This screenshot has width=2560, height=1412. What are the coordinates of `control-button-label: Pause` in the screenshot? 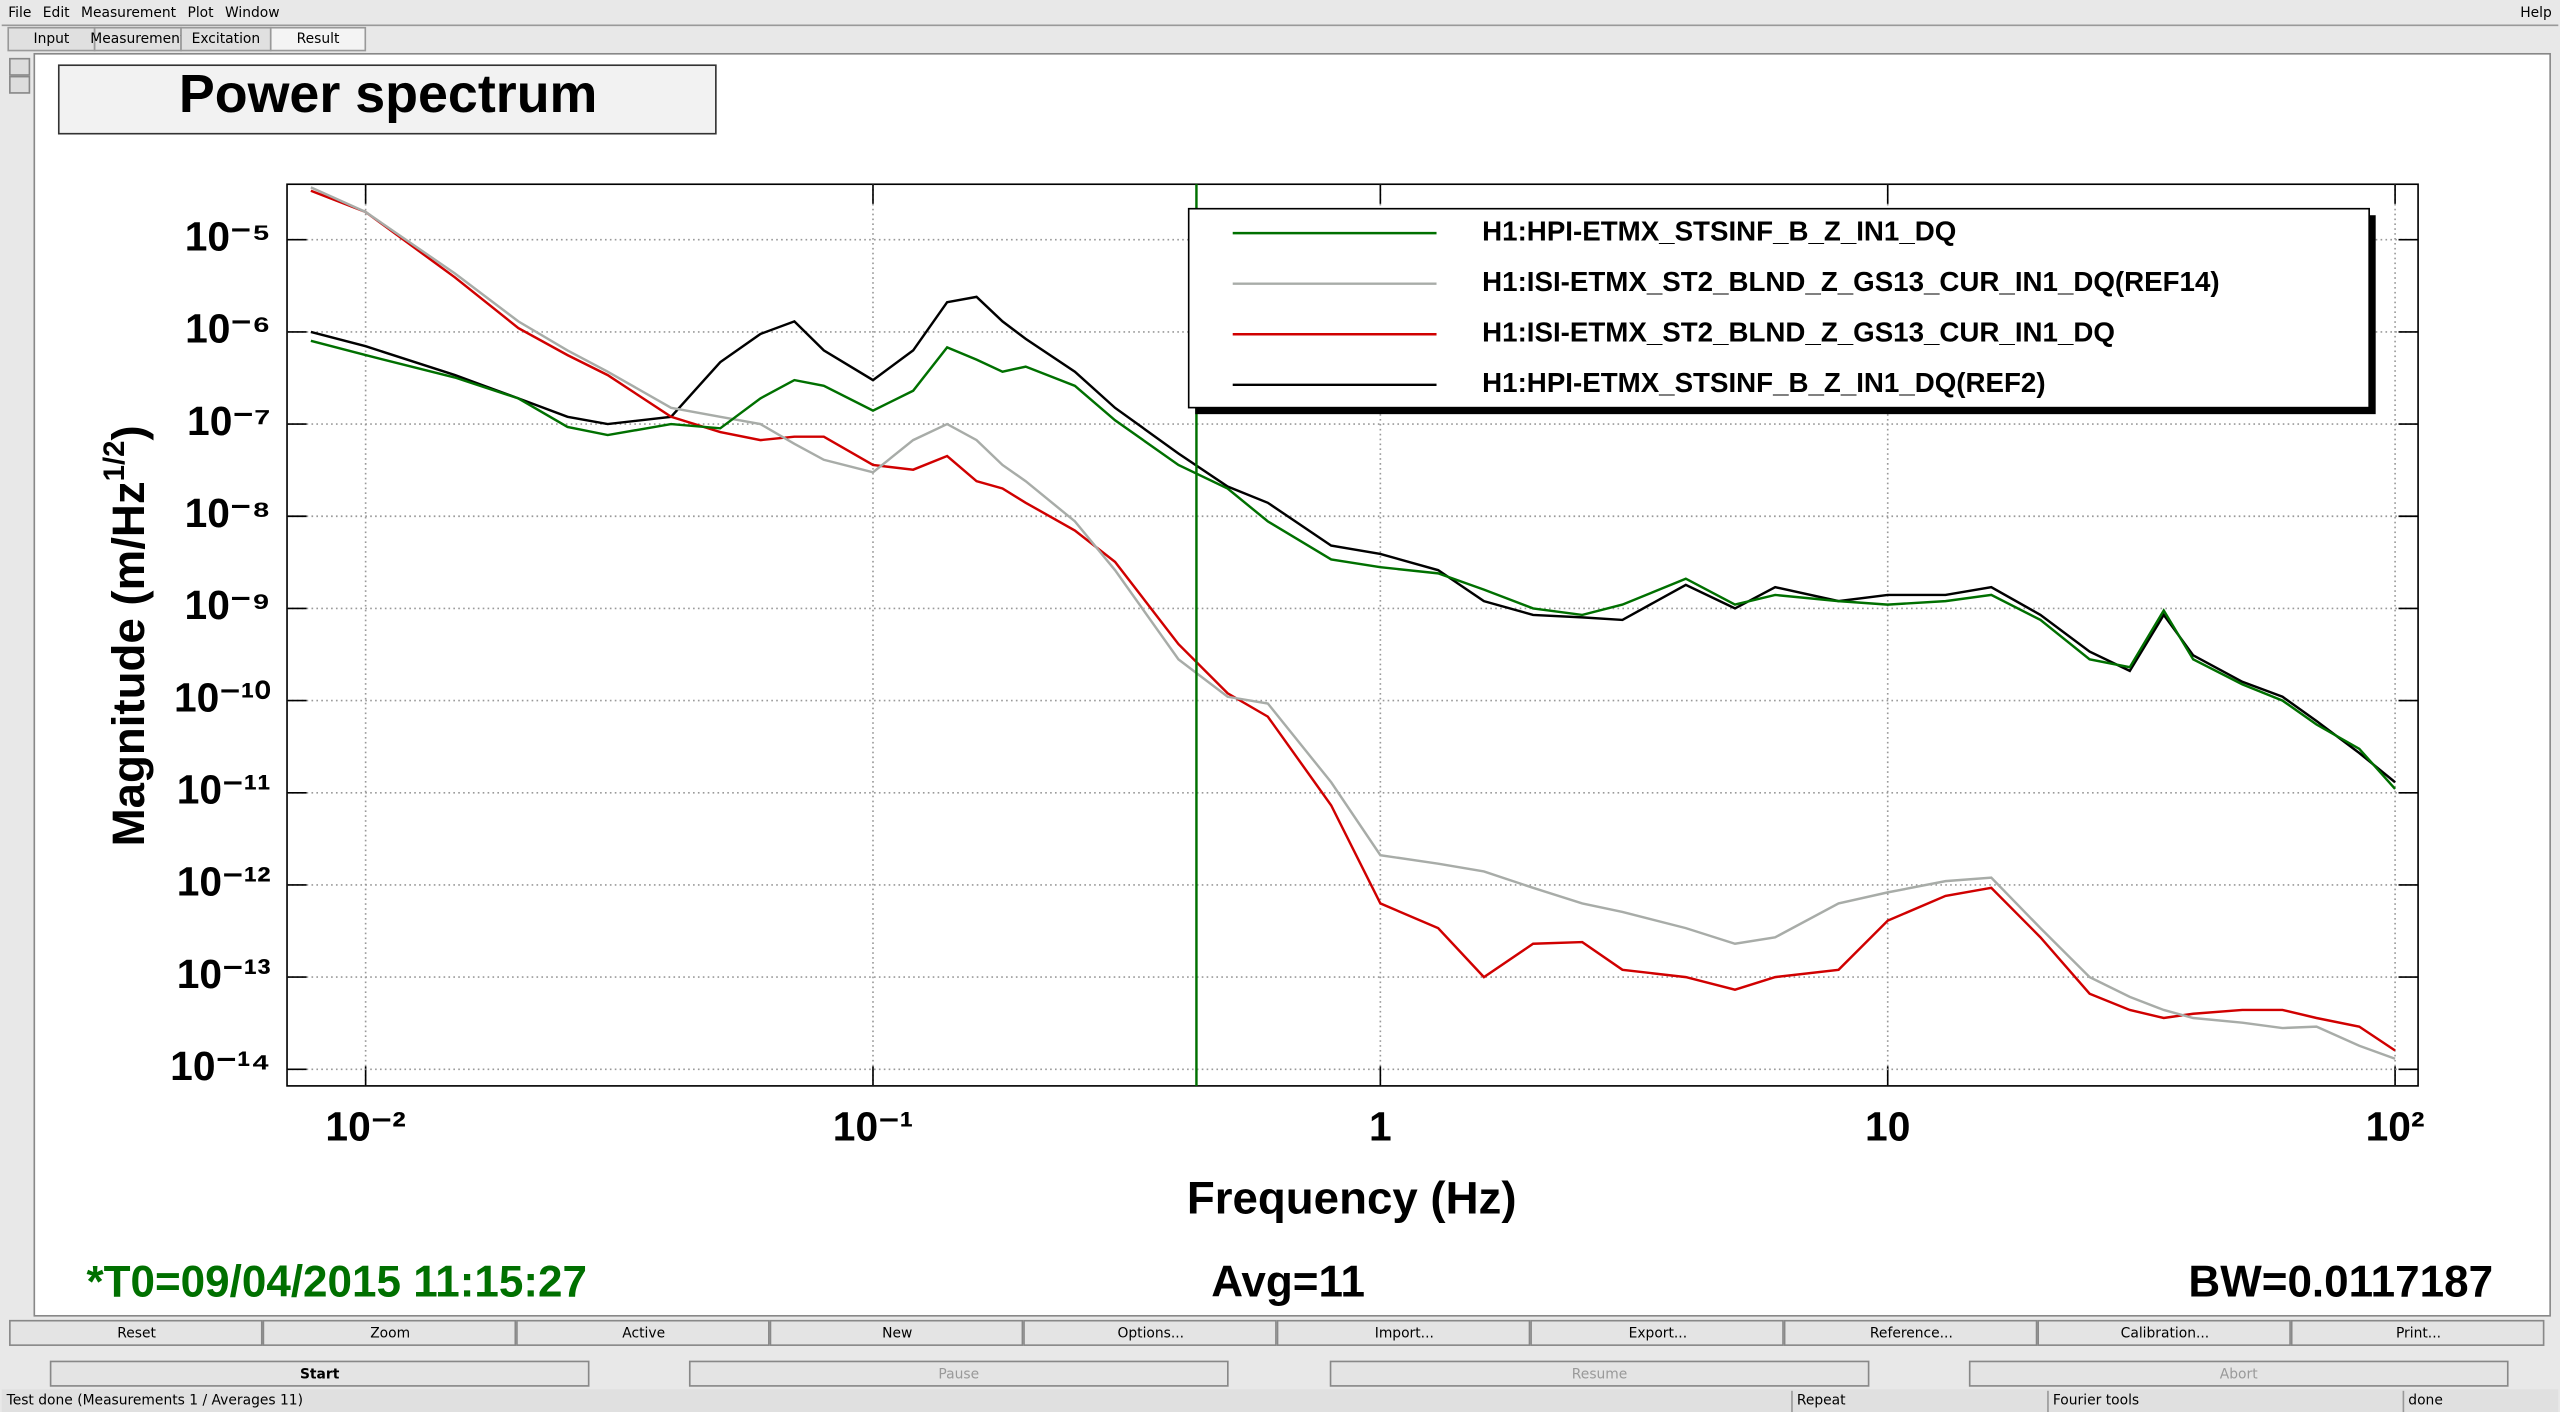 It's located at (958, 1374).